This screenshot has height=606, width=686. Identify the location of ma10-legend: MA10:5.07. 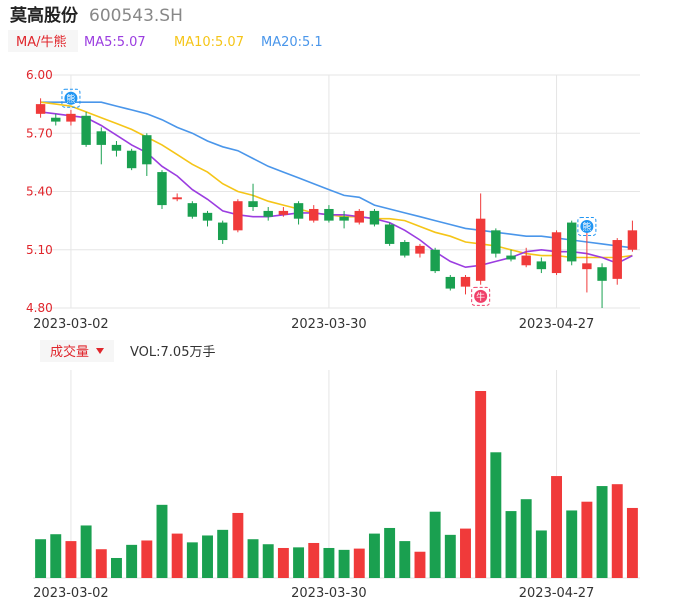
(209, 42).